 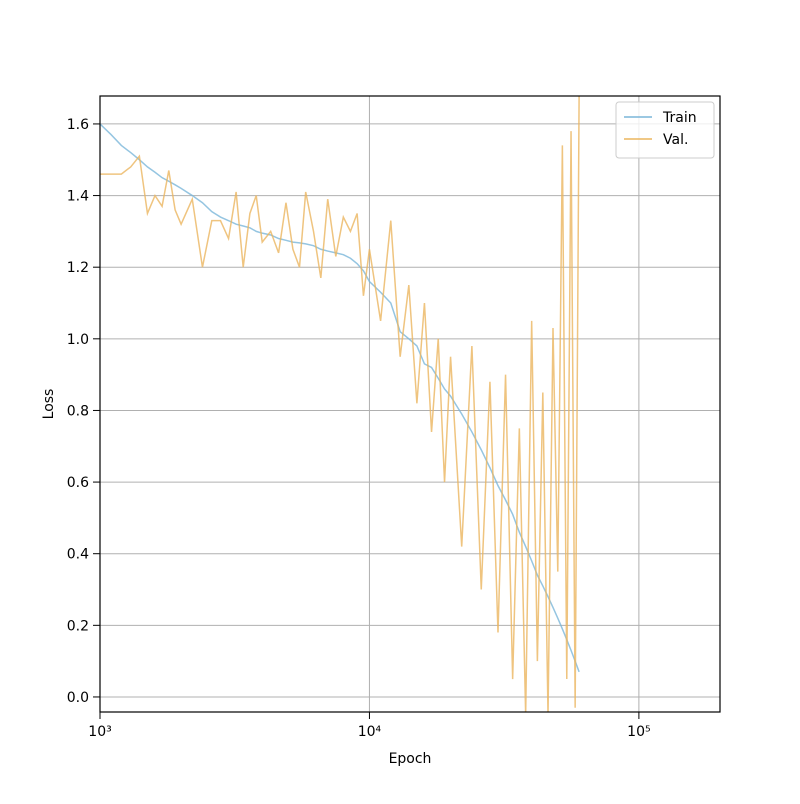 I want to click on x-axis-label: Epoch, so click(x=410, y=759).